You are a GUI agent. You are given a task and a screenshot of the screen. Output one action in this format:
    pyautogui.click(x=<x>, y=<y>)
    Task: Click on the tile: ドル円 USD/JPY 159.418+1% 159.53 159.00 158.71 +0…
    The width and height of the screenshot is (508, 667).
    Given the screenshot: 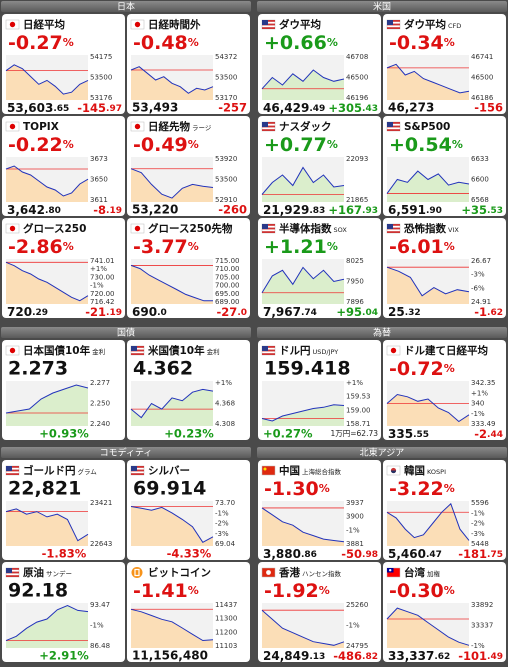 What is the action you would take?
    pyautogui.click(x=319, y=390)
    